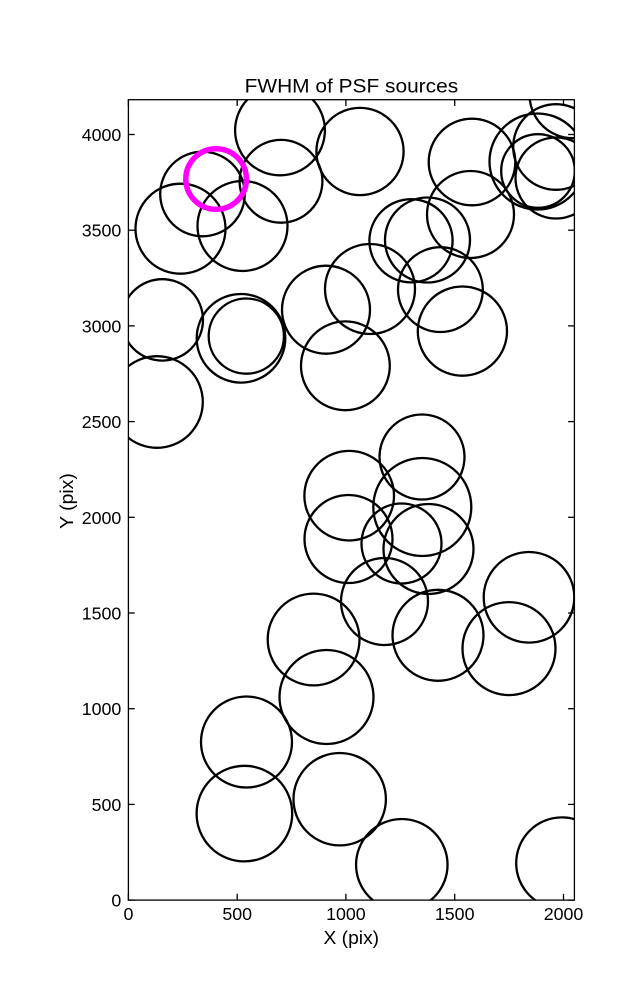  What do you see at coordinates (102, 231) in the screenshot?
I see `svg-text: 3500` at bounding box center [102, 231].